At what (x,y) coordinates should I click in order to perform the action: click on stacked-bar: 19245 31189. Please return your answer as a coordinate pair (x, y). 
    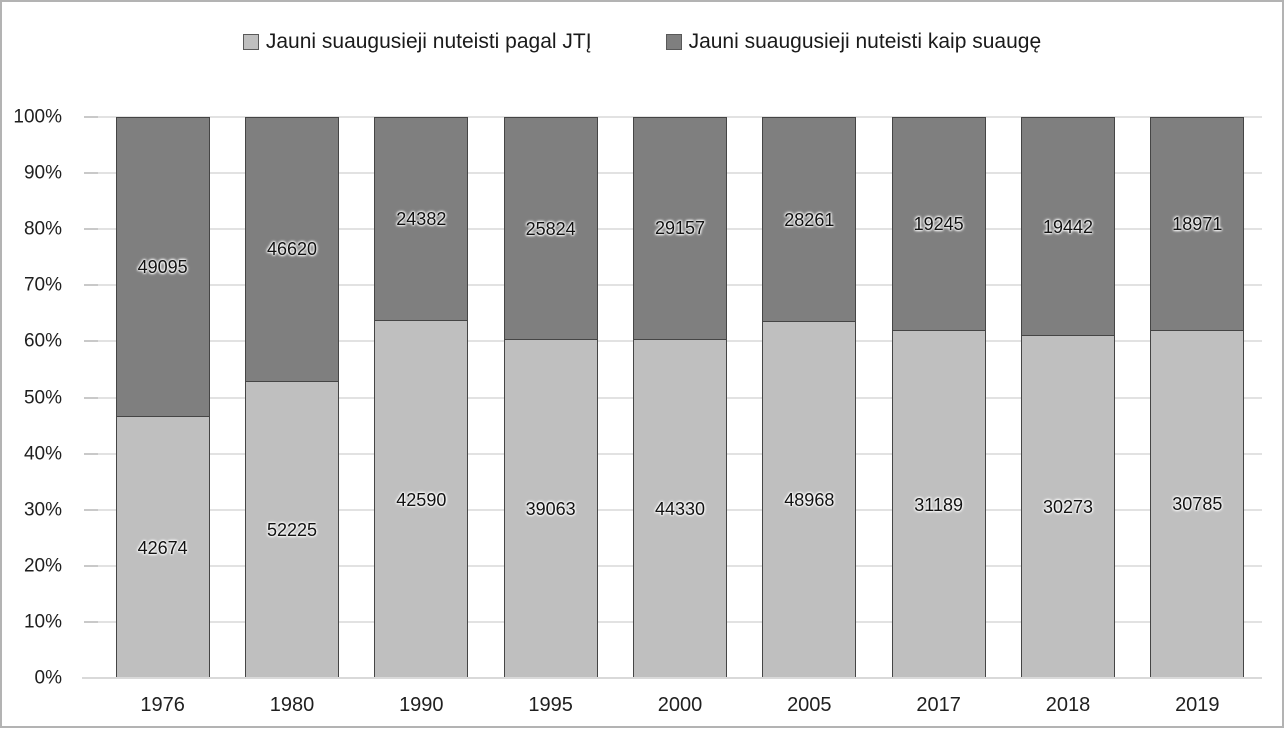
    Looking at the image, I should click on (938, 397).